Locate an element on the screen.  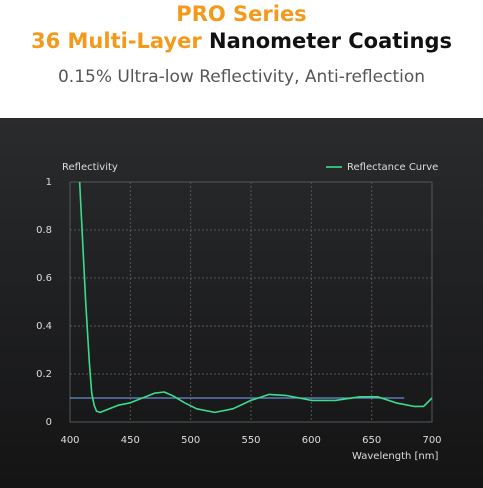
y-tick-label: 0.8 is located at coordinates (44, 230).